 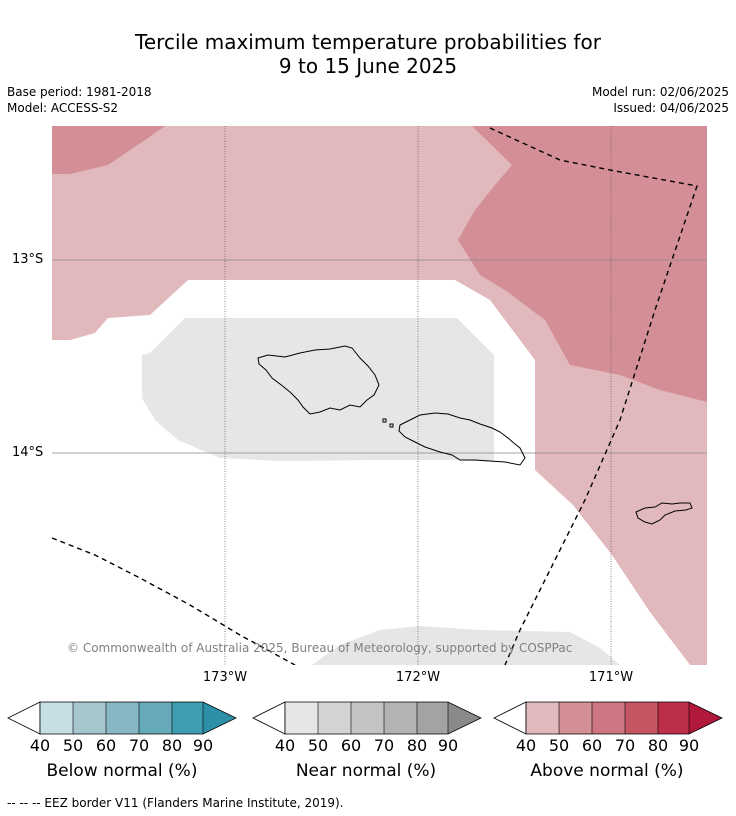 I want to click on colorbar-near, so click(x=367, y=718).